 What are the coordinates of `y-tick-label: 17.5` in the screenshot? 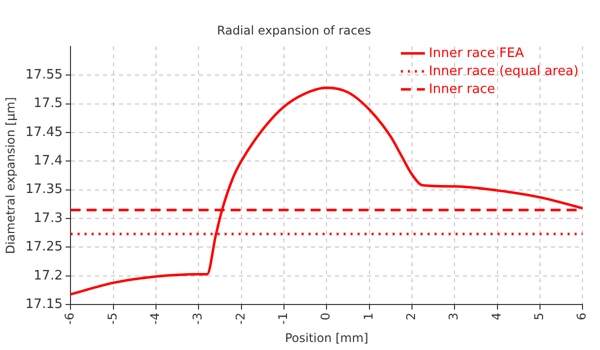 It's located at (48, 104).